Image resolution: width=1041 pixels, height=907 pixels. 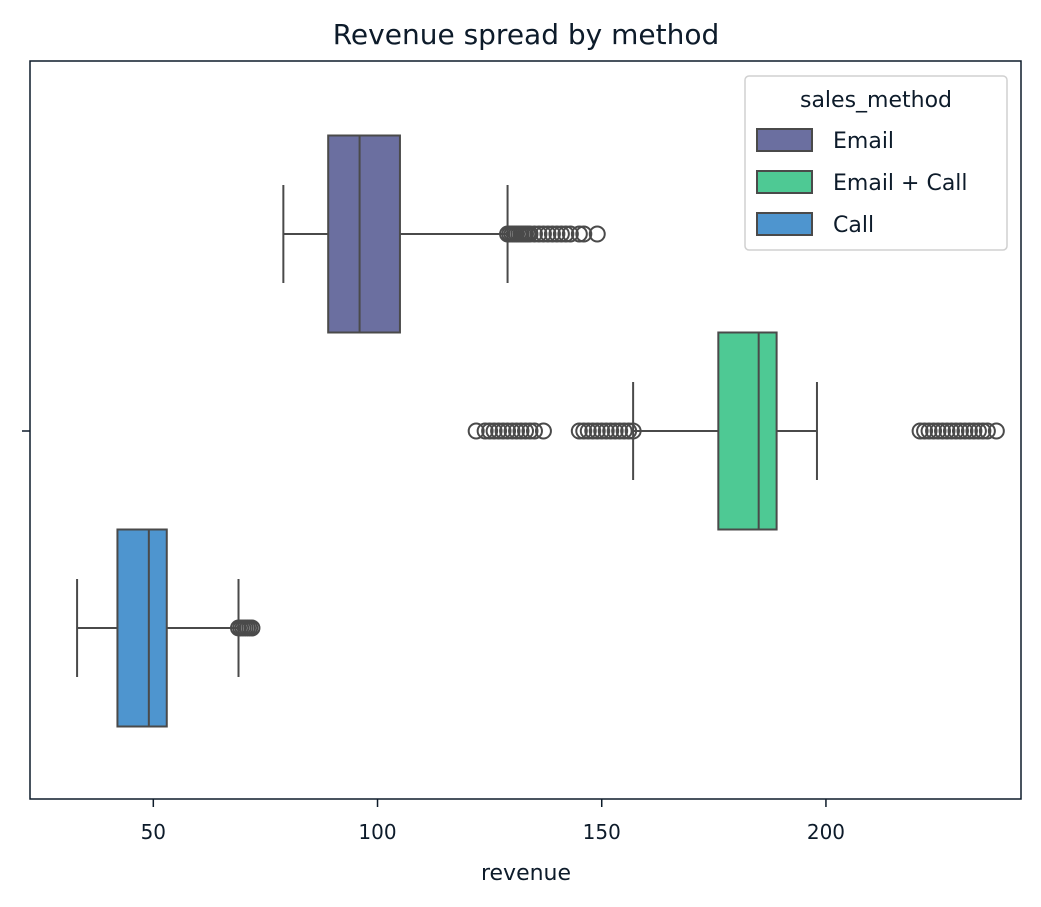 I want to click on legend-item: Call, so click(x=815, y=225).